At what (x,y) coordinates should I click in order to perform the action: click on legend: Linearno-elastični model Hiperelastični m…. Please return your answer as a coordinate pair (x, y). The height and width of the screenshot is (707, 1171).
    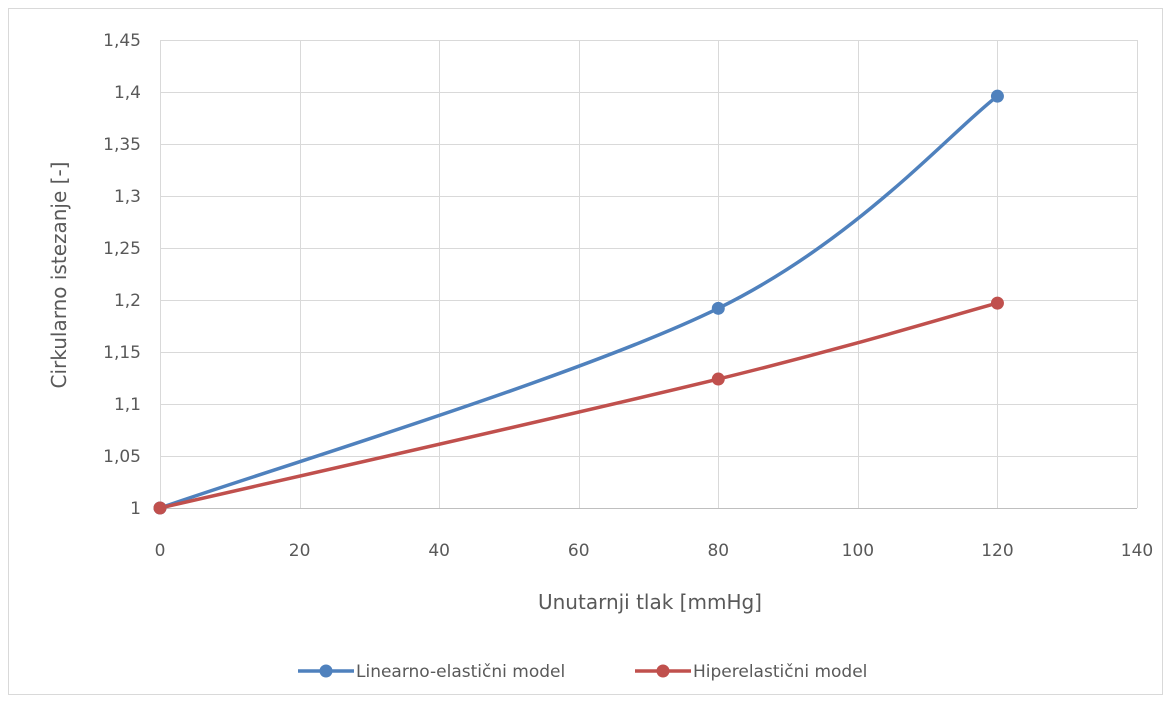
    Looking at the image, I should click on (582, 672).